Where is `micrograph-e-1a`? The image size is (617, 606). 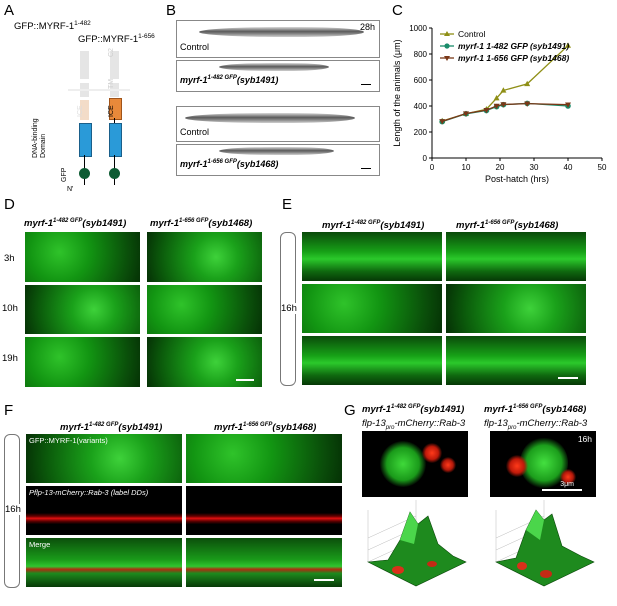
micrograph-e-1a is located at coordinates (372, 256).